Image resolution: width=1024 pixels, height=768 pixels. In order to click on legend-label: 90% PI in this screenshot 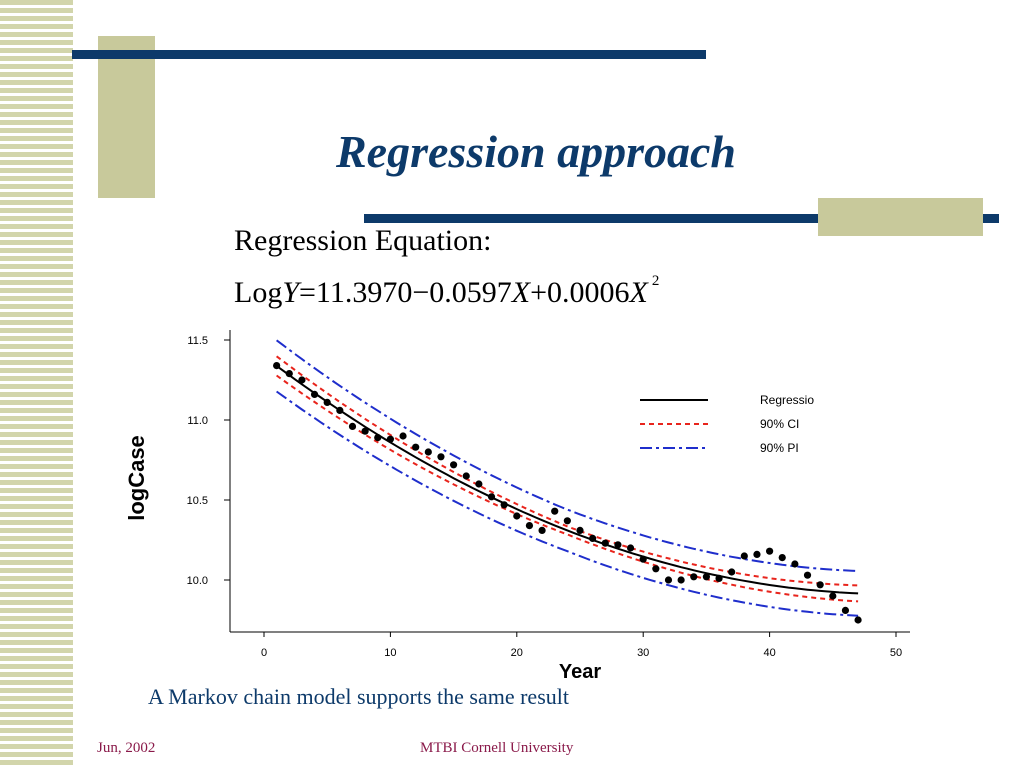, I will do `click(779, 448)`.